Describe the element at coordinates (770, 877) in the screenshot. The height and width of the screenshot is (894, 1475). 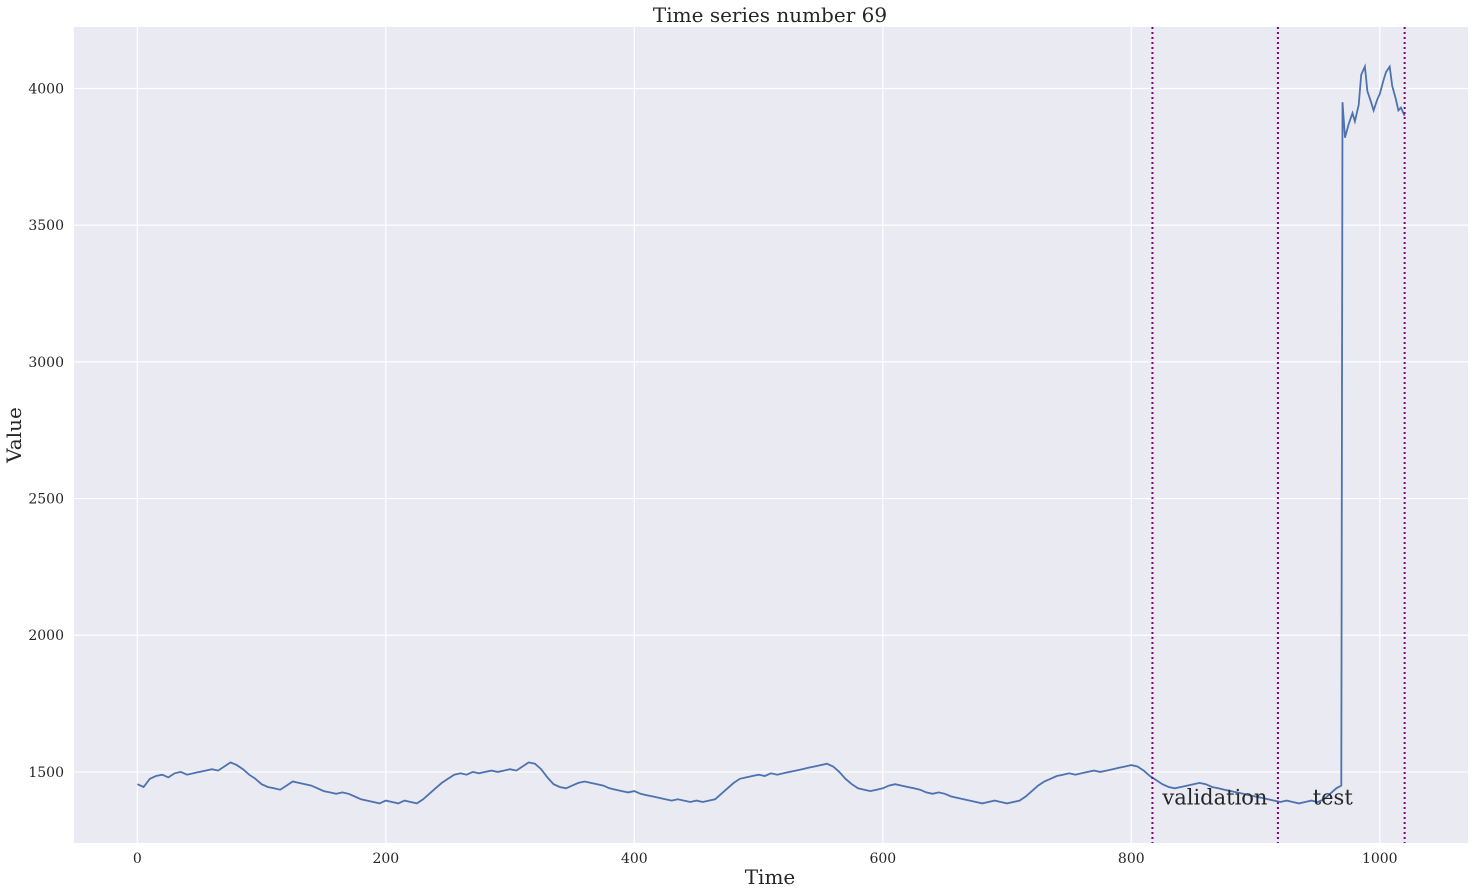
I see `x-axis-label: Time` at that location.